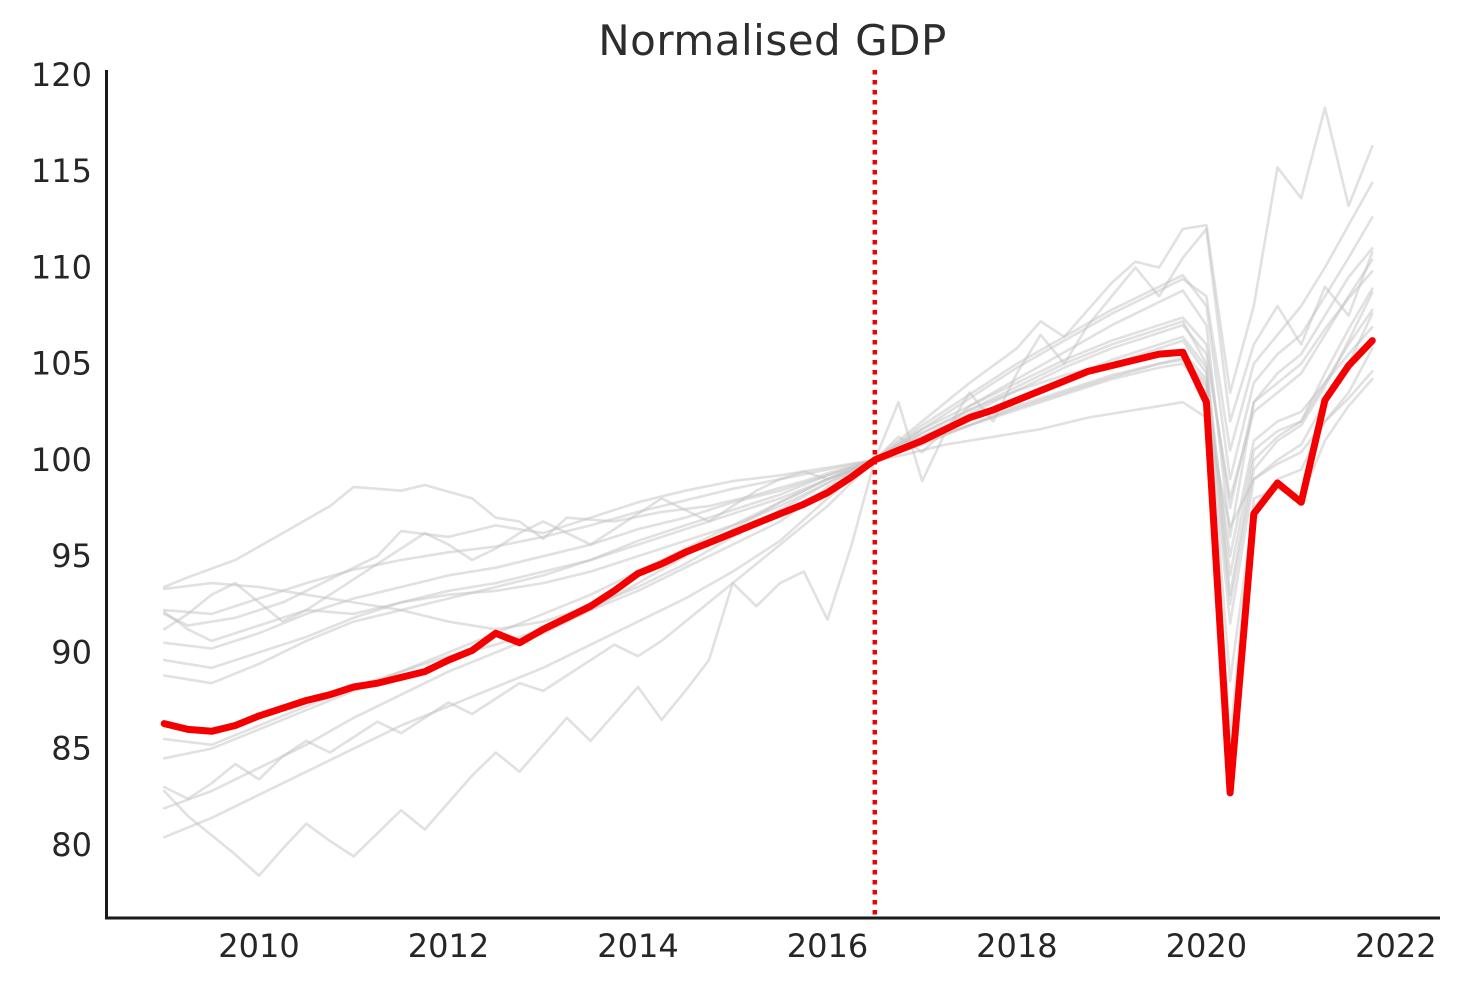  What do you see at coordinates (71, 652) in the screenshot?
I see `y-tick-label: 90` at bounding box center [71, 652].